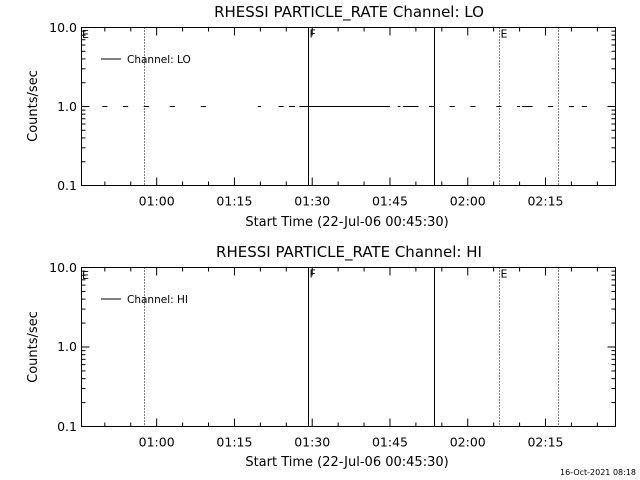 The height and width of the screenshot is (480, 640). What do you see at coordinates (85, 34) in the screenshot?
I see `corner-marker: E` at bounding box center [85, 34].